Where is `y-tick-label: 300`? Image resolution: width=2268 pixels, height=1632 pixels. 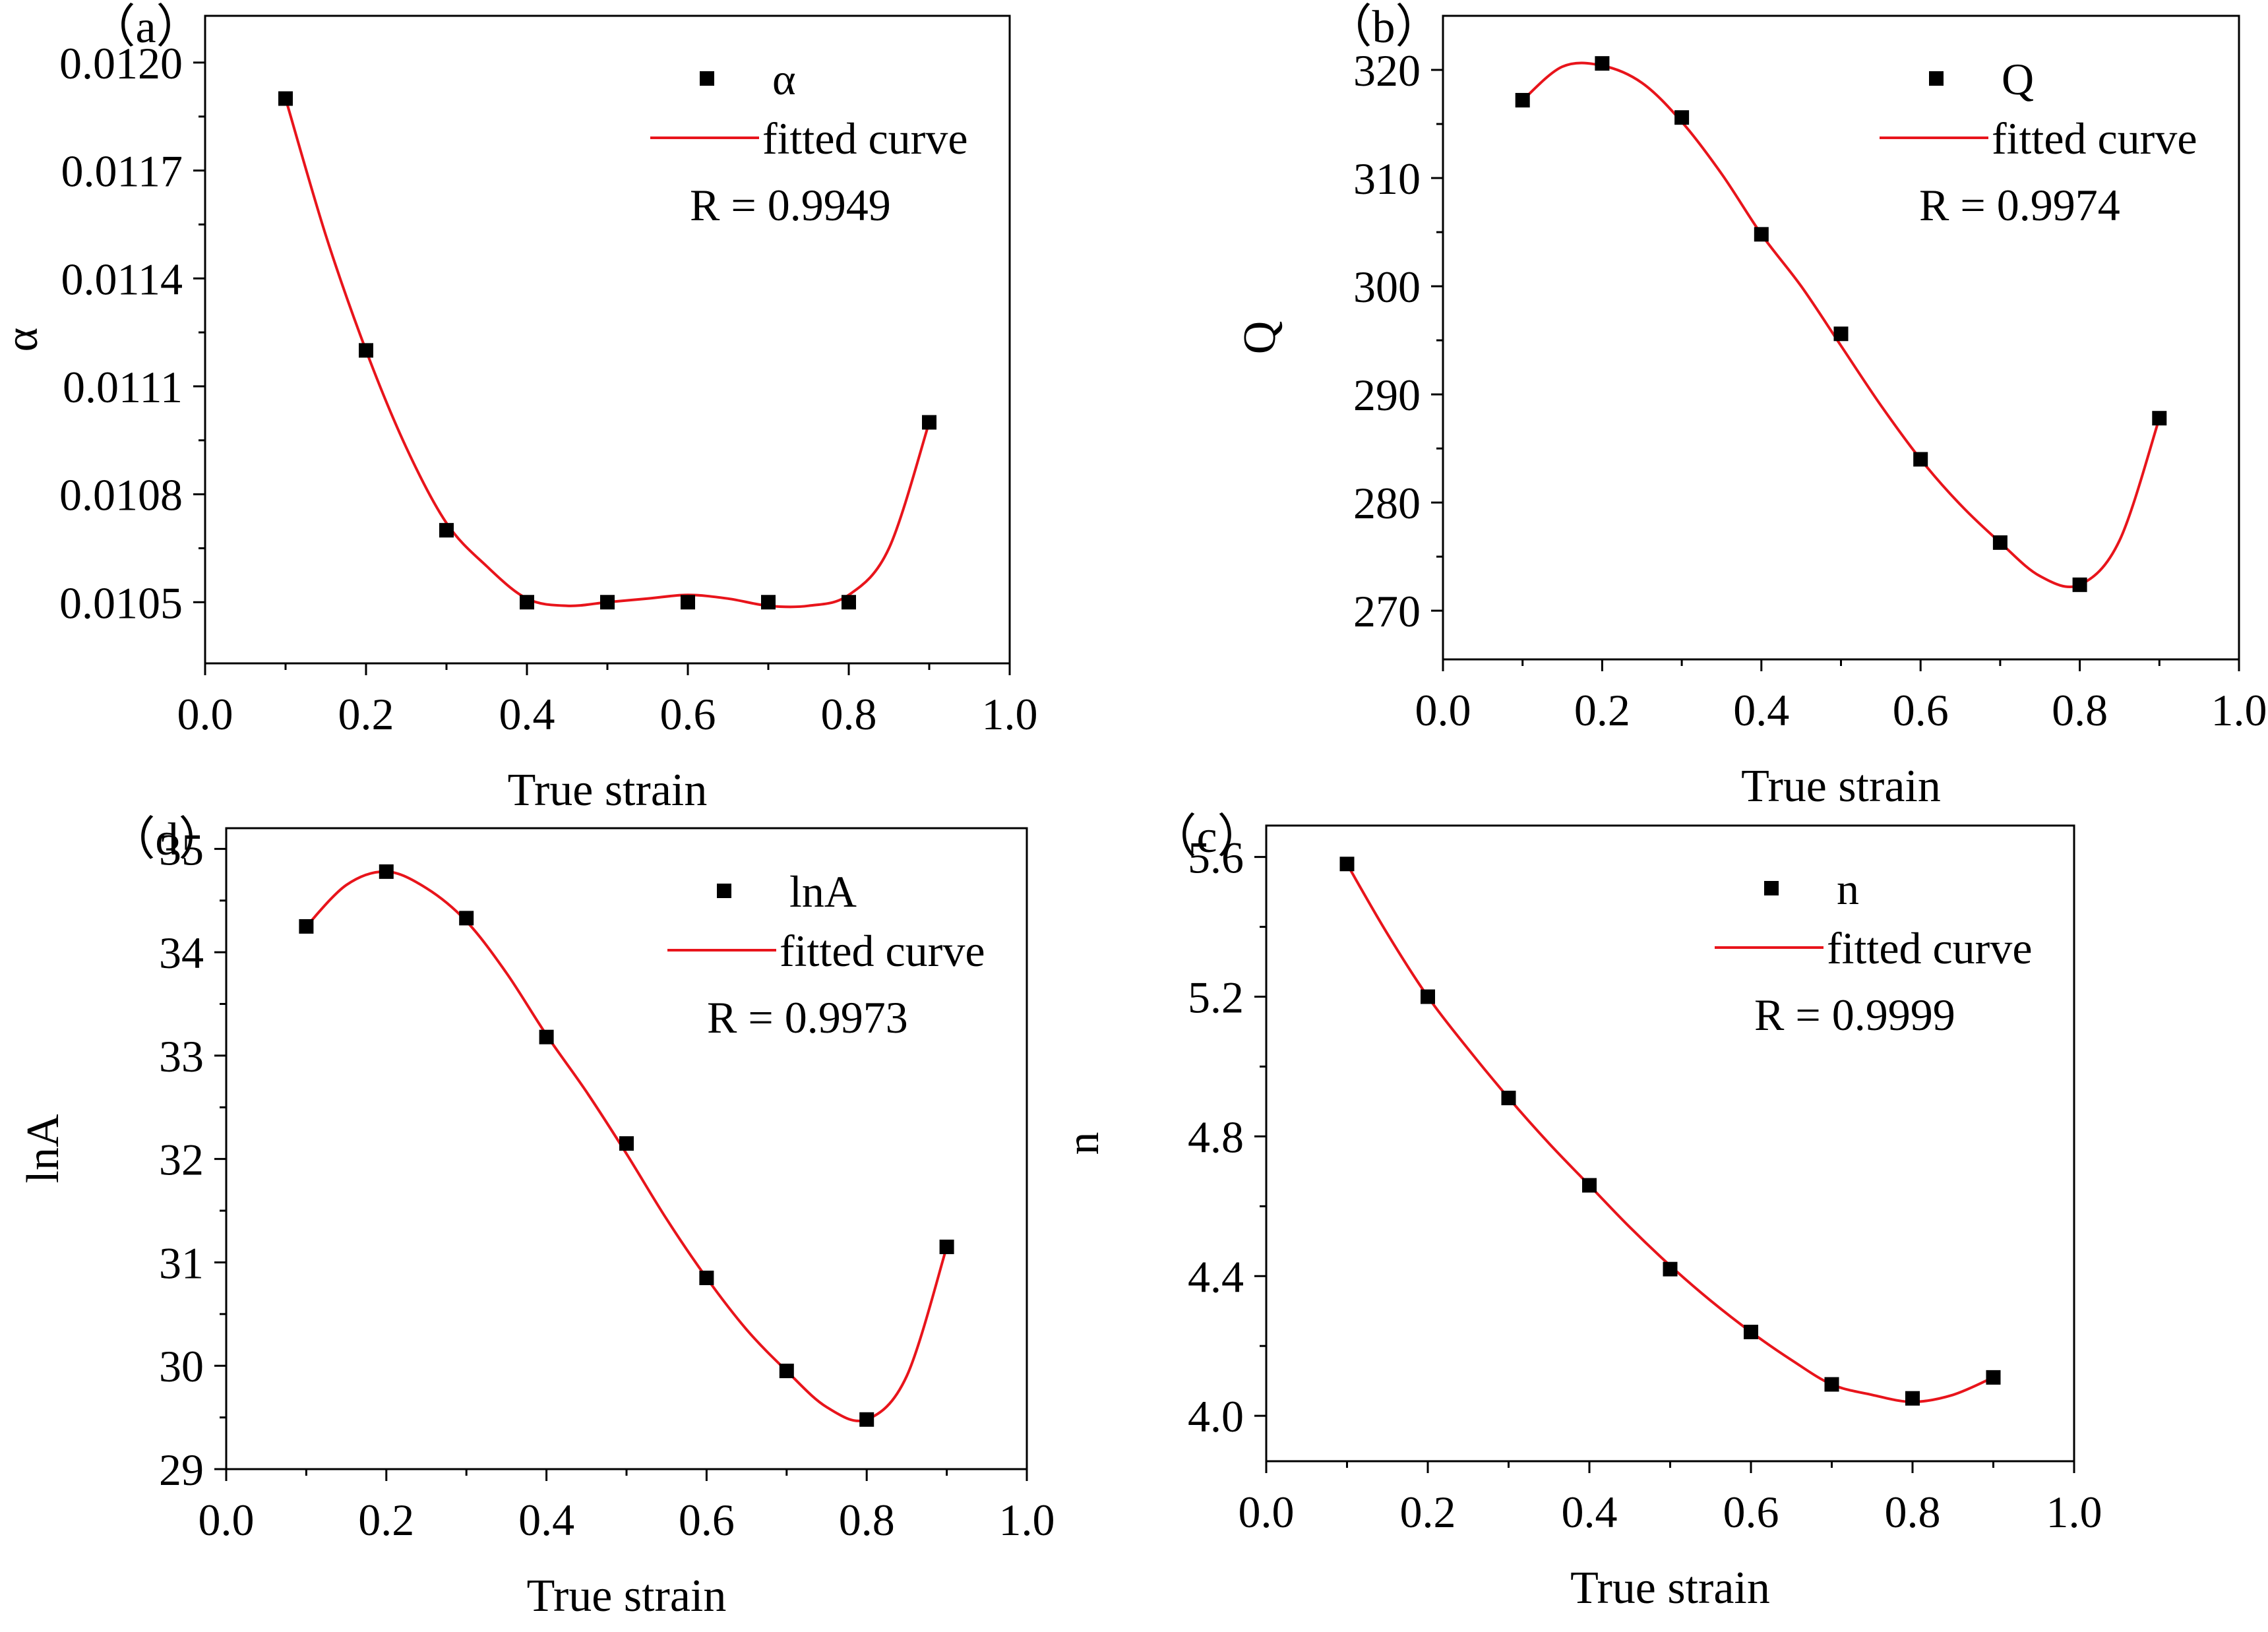 y-tick-label: 300 is located at coordinates (1387, 287).